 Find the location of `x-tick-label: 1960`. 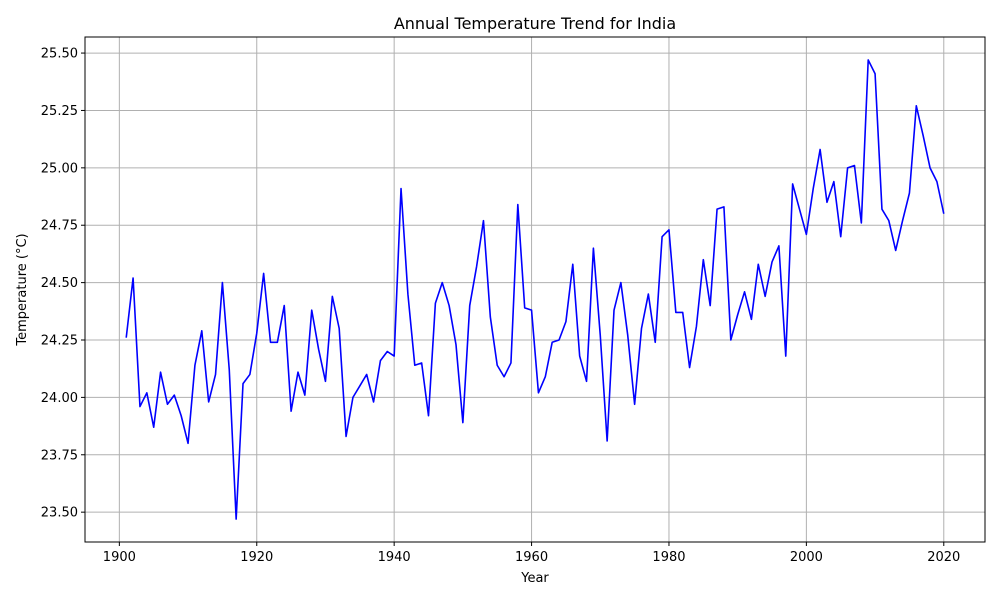

x-tick-label: 1960 is located at coordinates (531, 557).